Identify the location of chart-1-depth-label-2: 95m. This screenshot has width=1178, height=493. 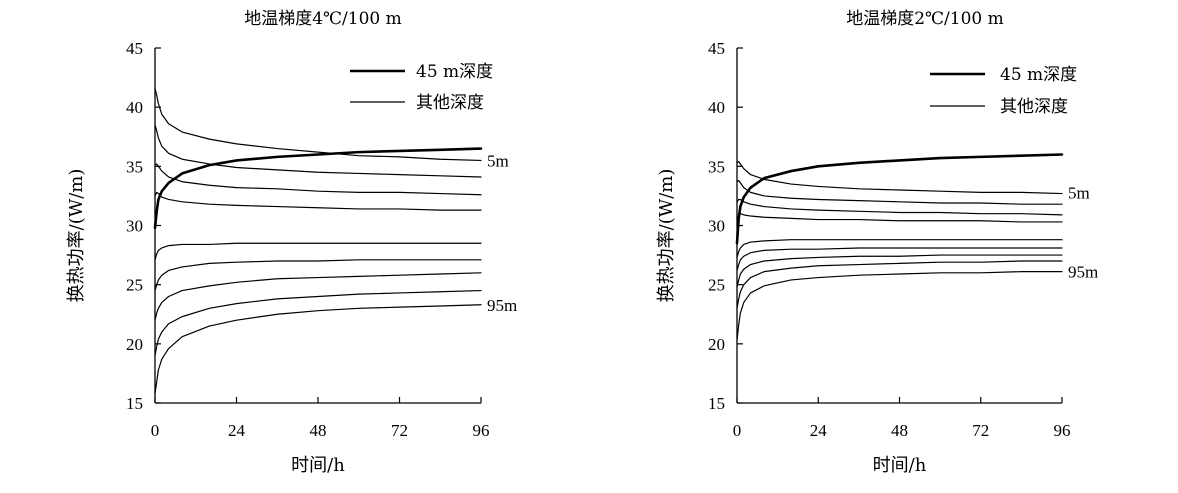
(502, 305).